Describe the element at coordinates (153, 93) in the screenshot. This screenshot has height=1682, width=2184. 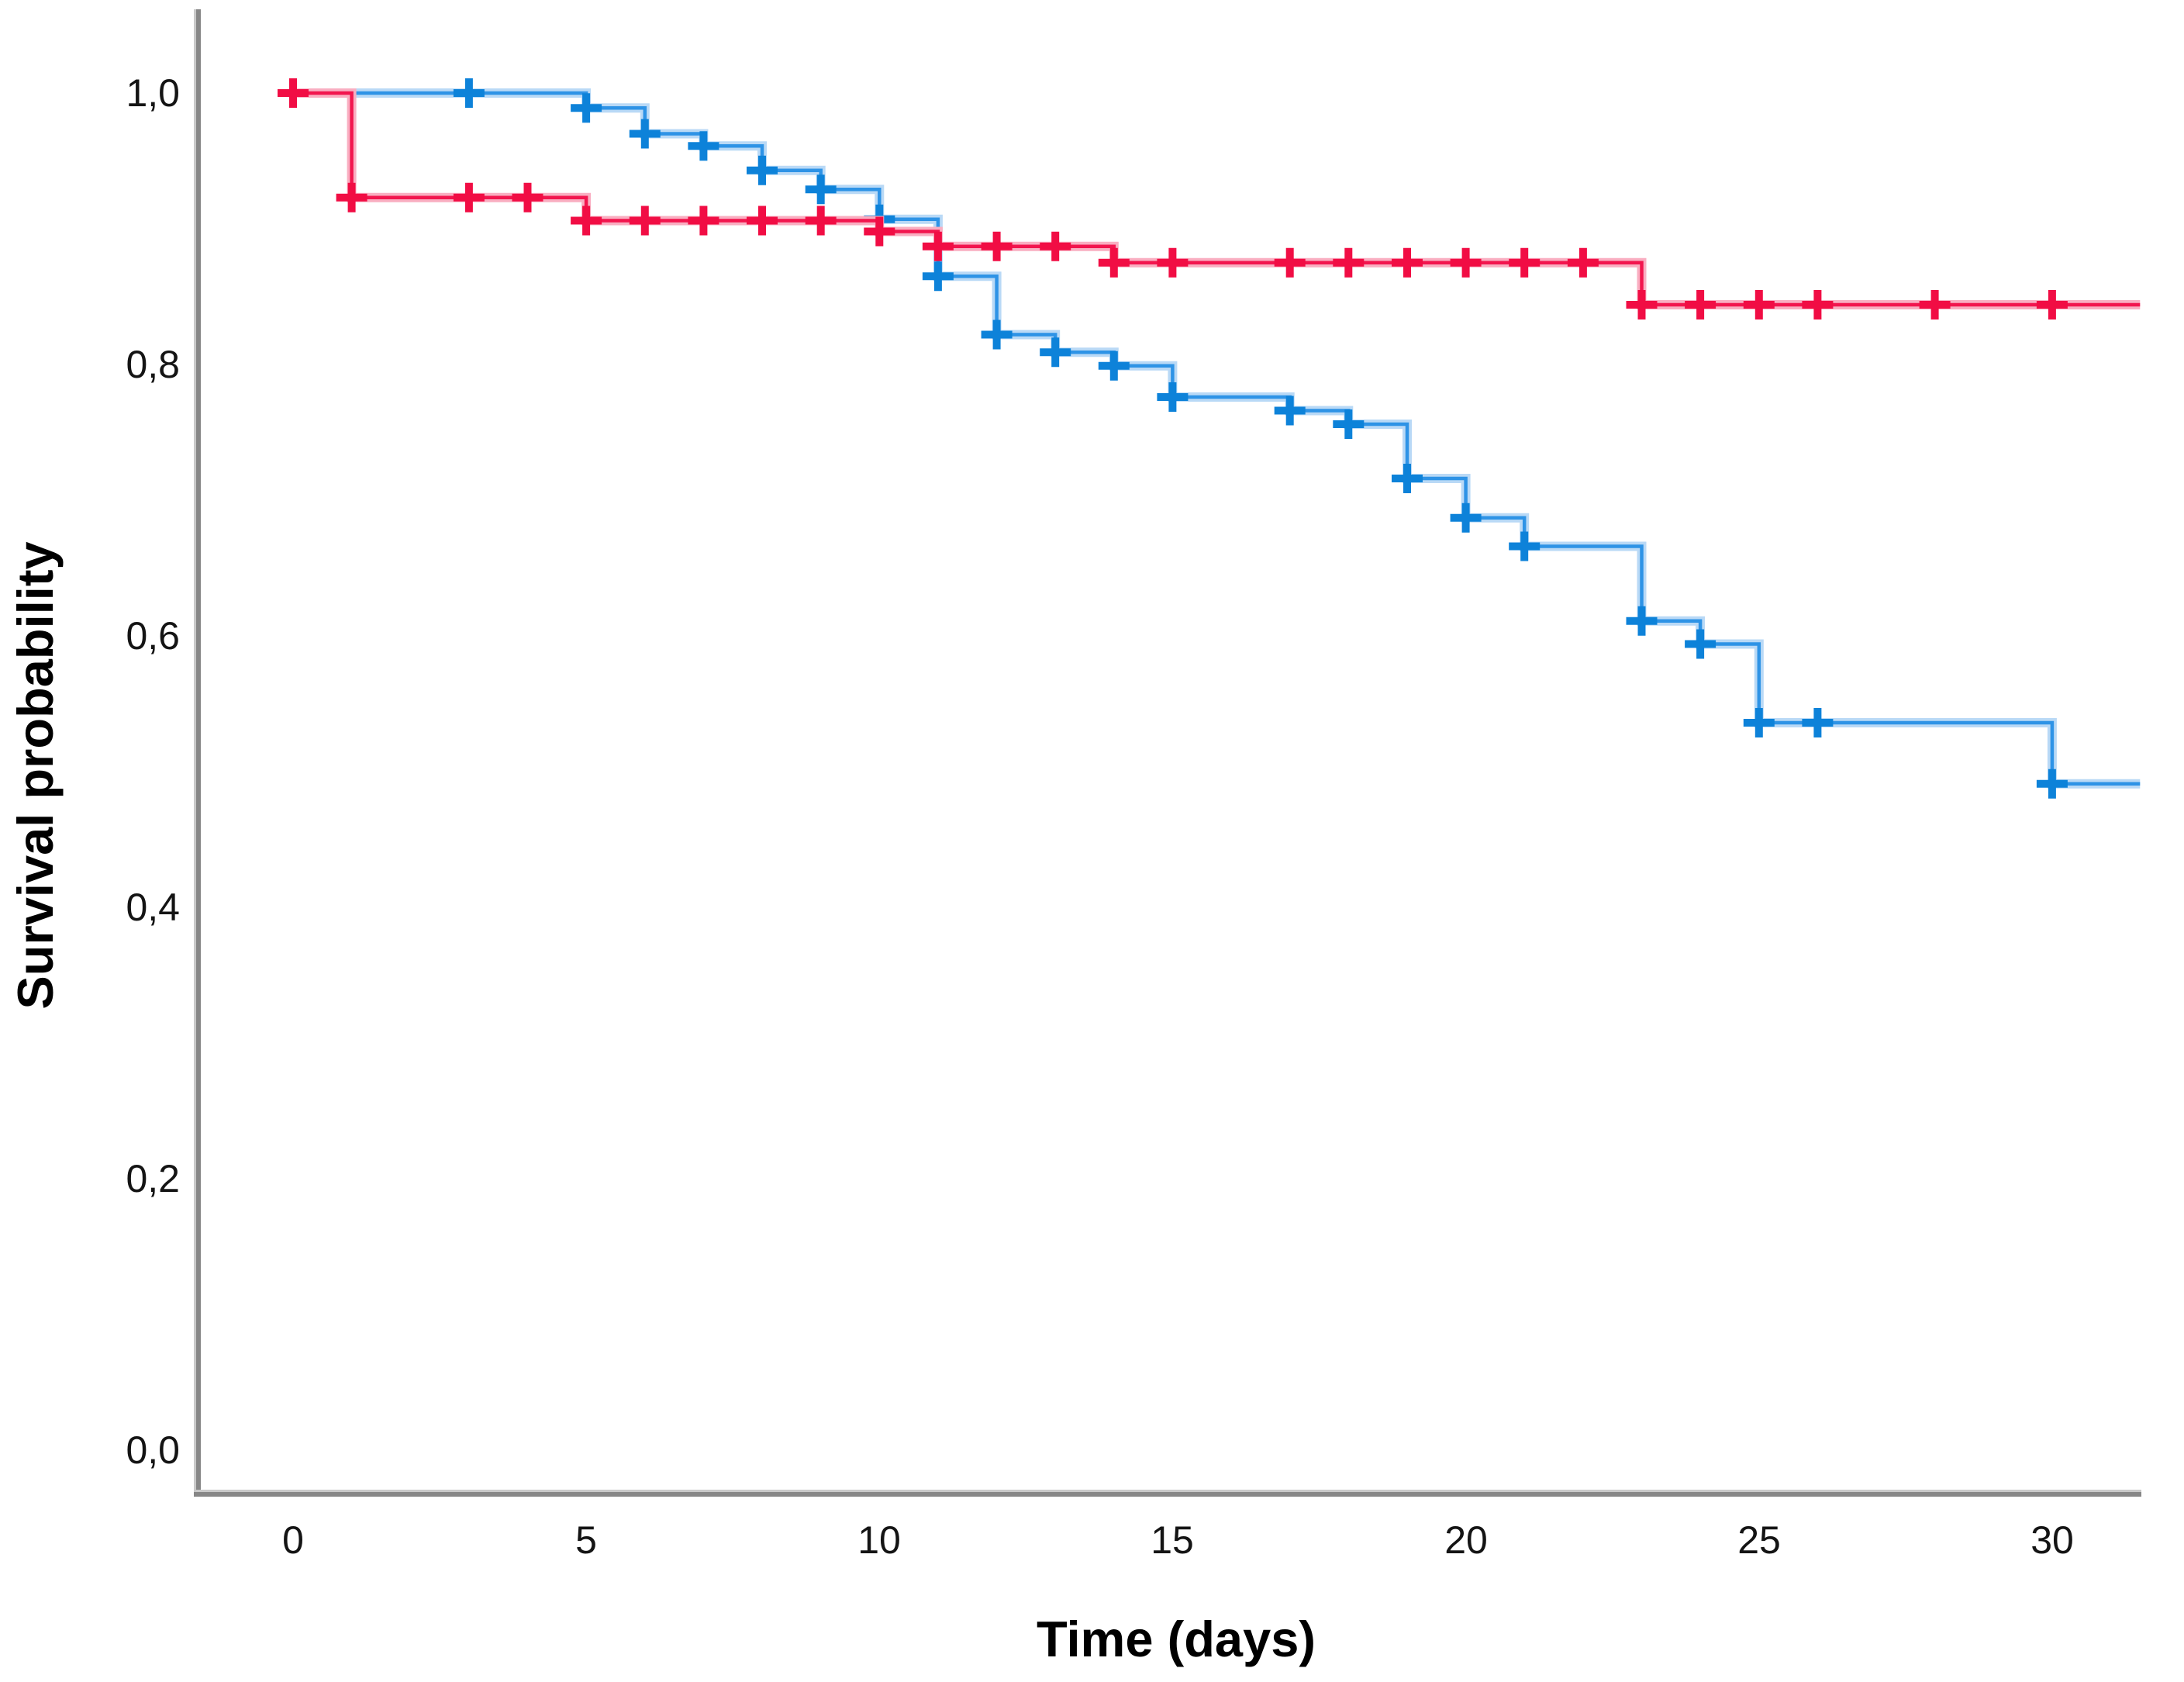
I see `y-tick-label: 1,0` at that location.